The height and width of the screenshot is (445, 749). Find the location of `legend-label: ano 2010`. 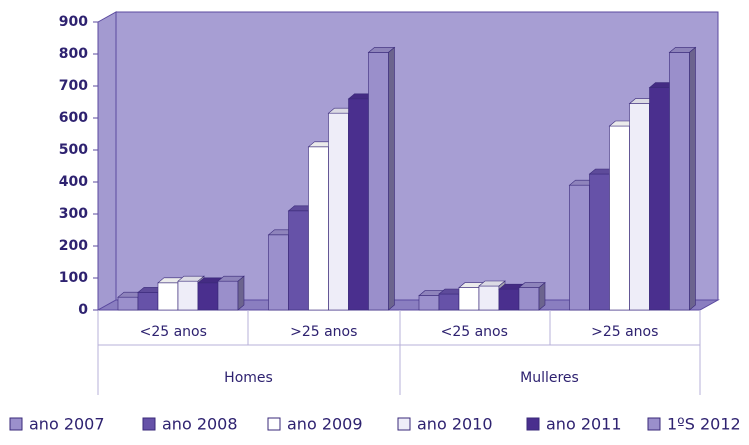

legend-label: ano 2010 is located at coordinates (455, 424).